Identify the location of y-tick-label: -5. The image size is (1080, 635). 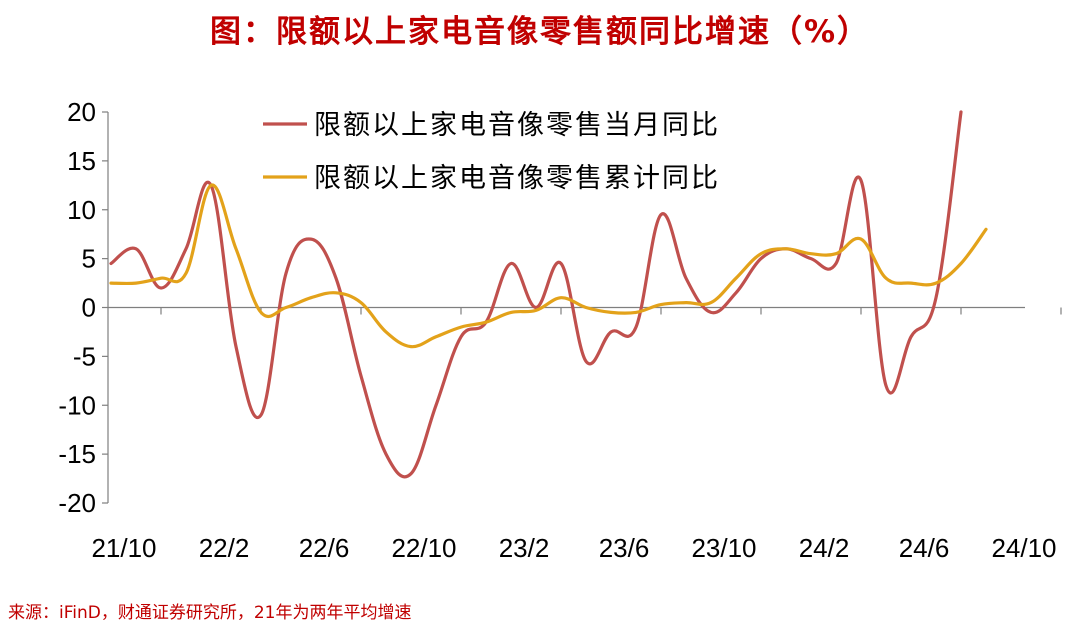
(84, 356).